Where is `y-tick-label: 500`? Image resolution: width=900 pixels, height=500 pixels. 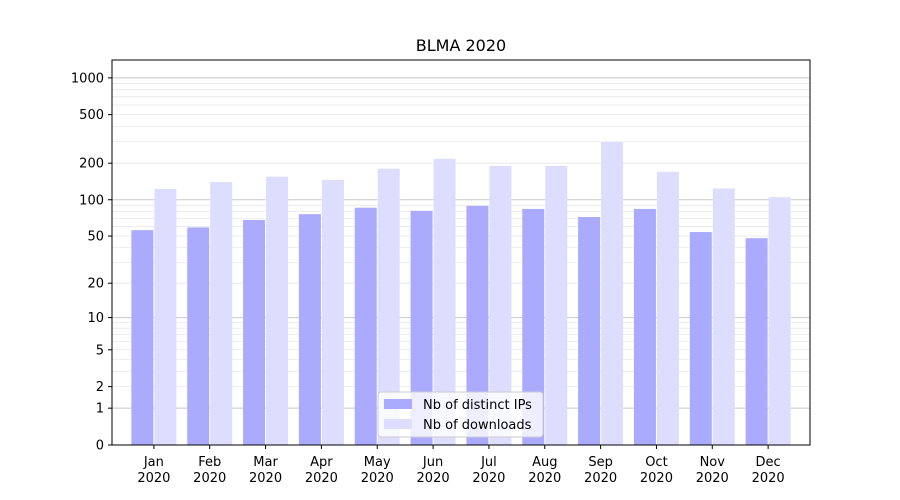 y-tick-label: 500 is located at coordinates (91, 115).